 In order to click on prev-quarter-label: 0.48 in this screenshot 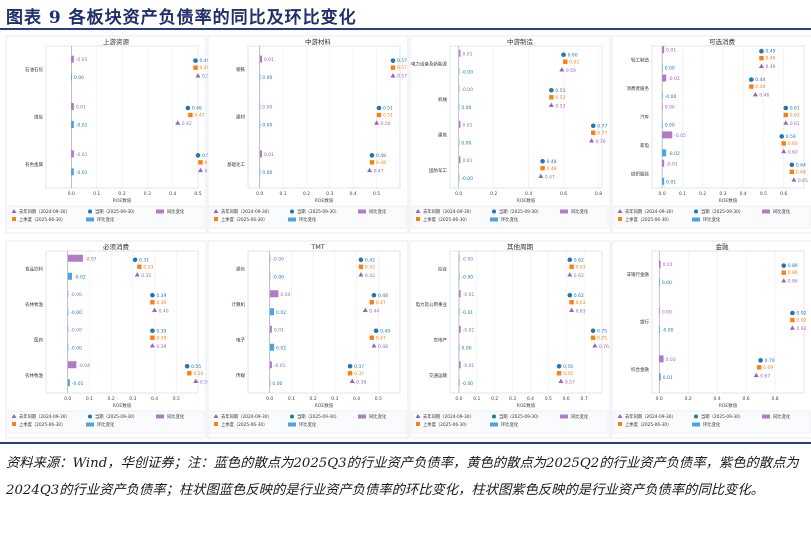, I will do `click(552, 169)`.